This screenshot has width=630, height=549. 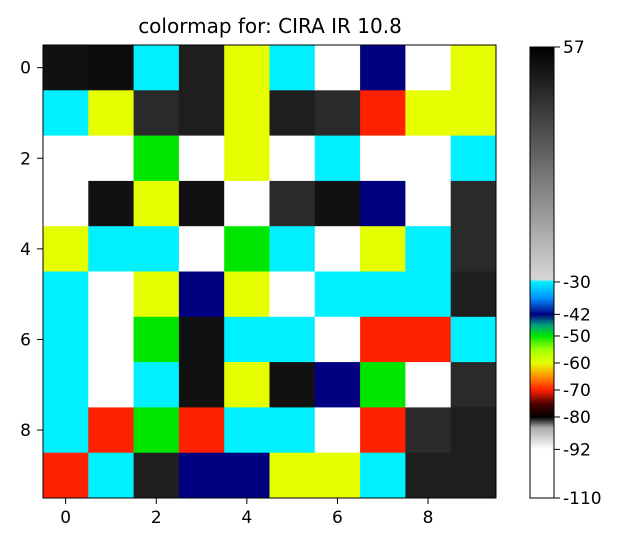 What do you see at coordinates (66, 385) in the screenshot?
I see `heatmap-cell-r7-c0` at bounding box center [66, 385].